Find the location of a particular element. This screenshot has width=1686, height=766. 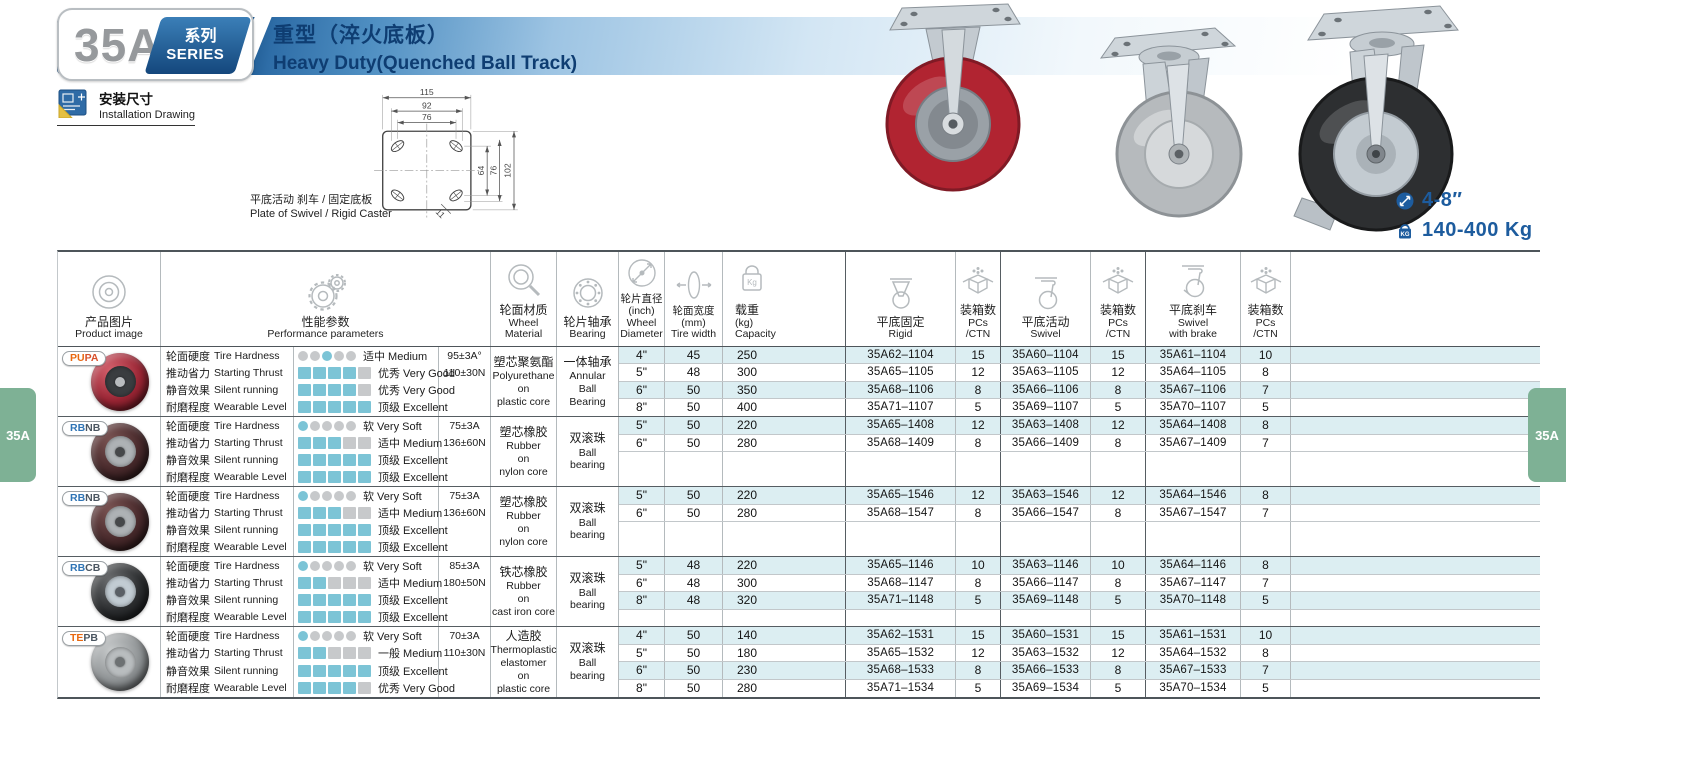

code-part: NB is located at coordinates (93, 428).